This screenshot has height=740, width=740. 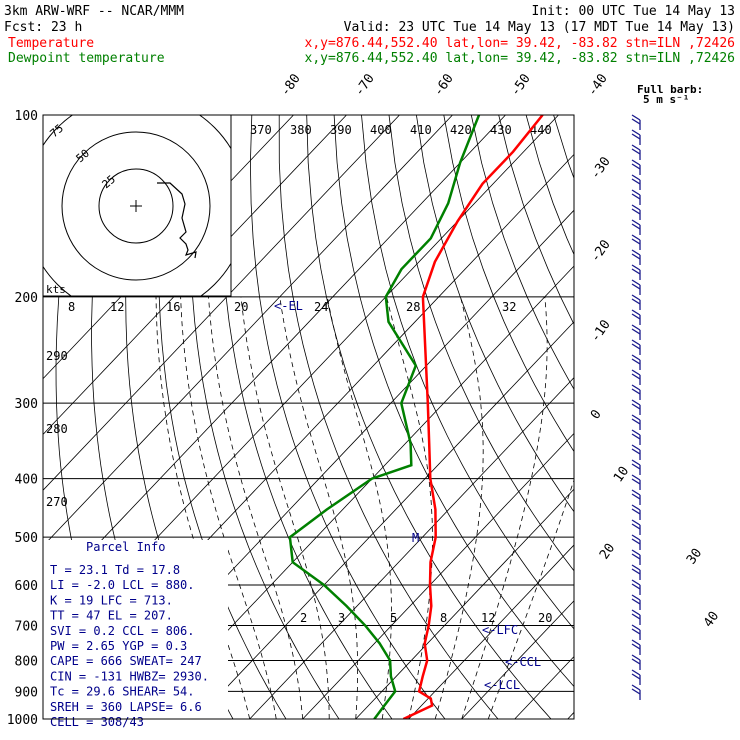 I want to click on theta-label-410: 410, so click(x=421, y=130).